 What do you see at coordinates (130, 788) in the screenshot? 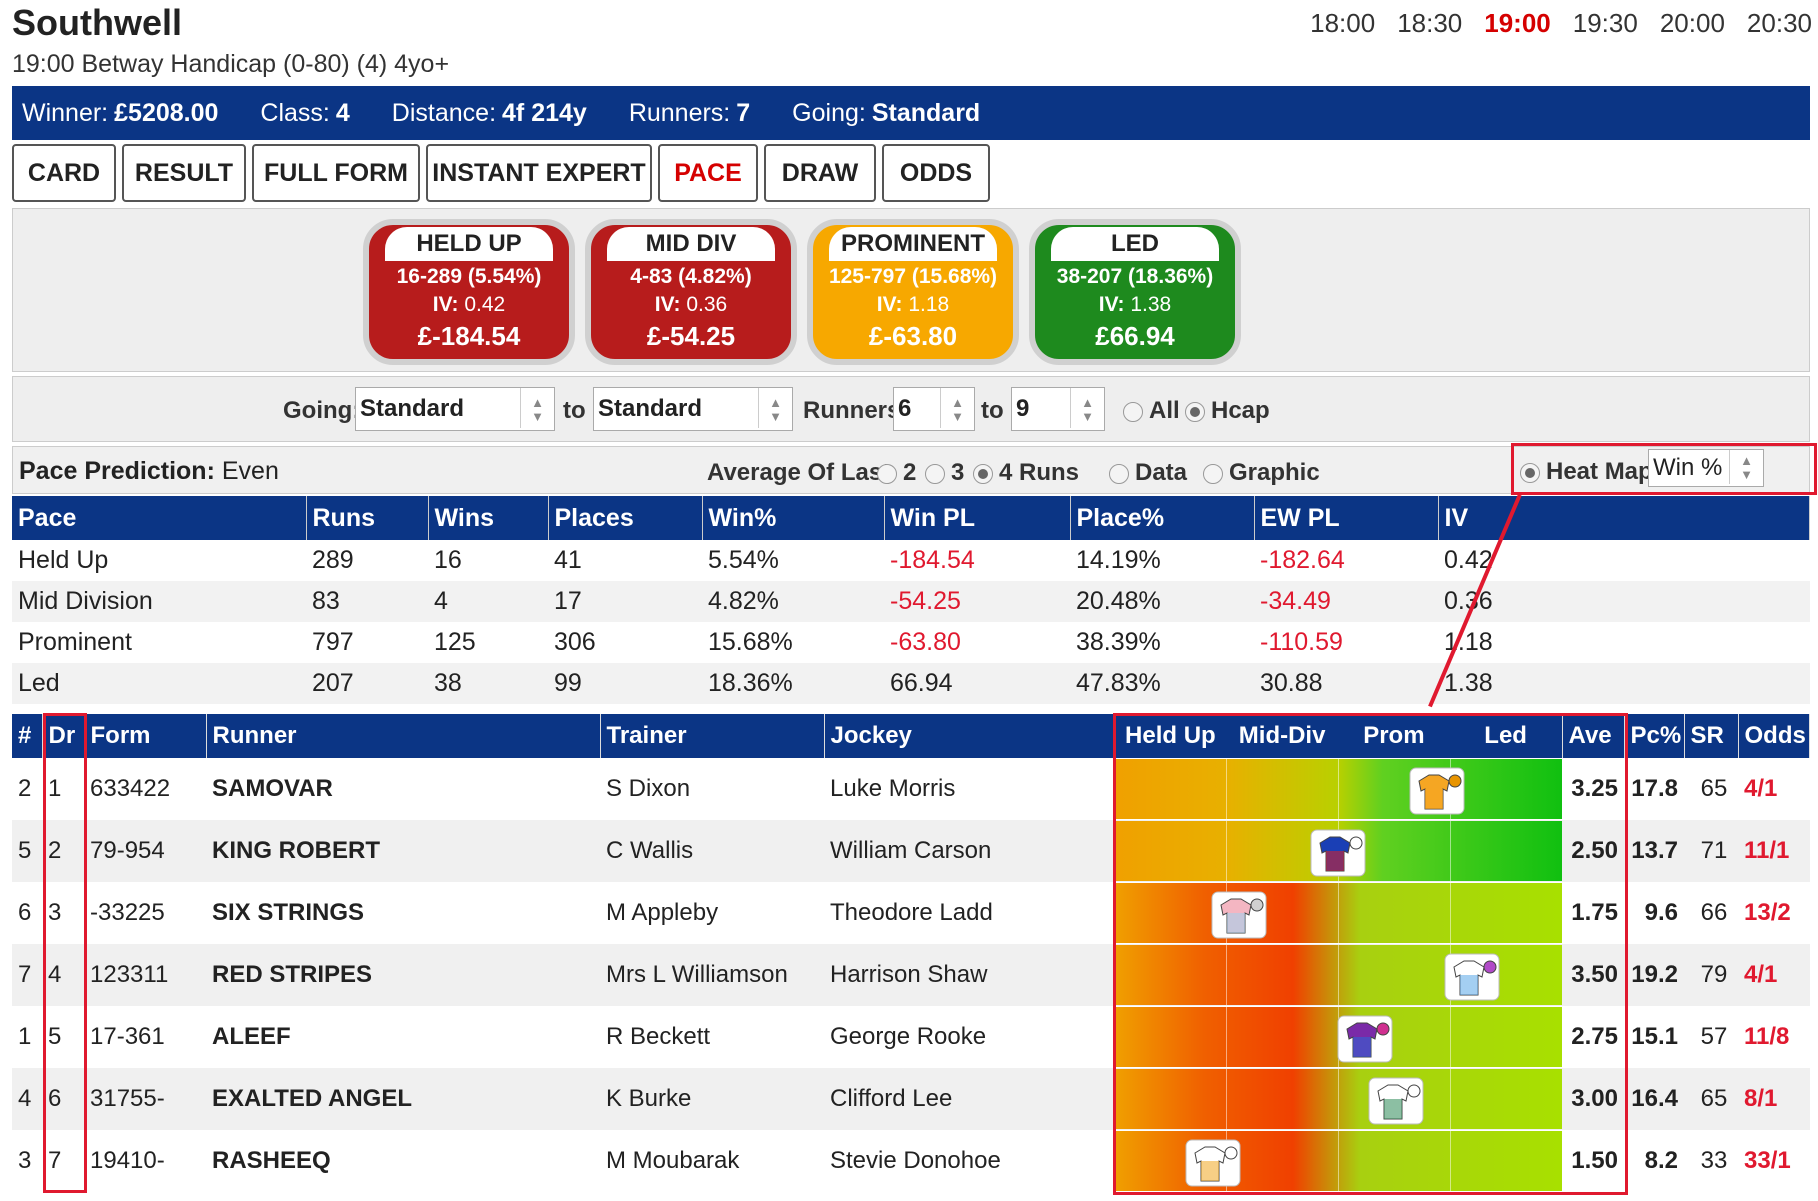
I see `form-cell: 633422` at bounding box center [130, 788].